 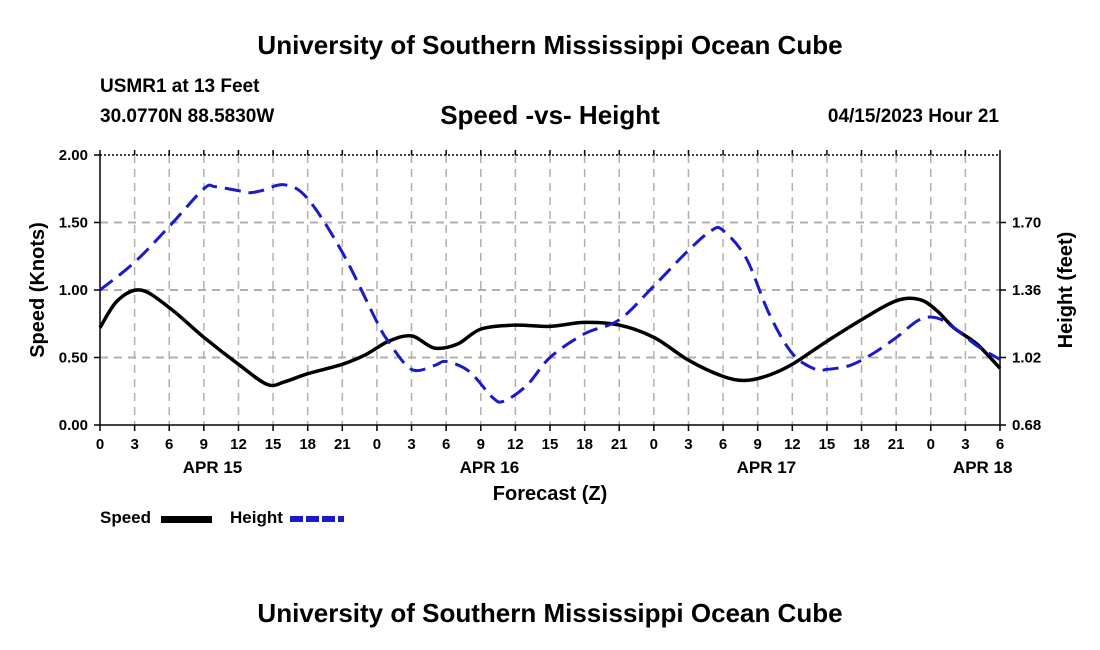 I want to click on y2-tick-label: 1.02, so click(x=1026, y=358).